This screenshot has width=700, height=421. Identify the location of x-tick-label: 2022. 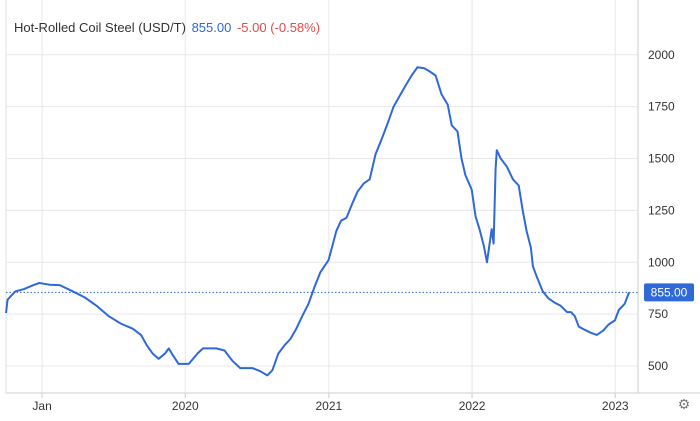
(472, 406).